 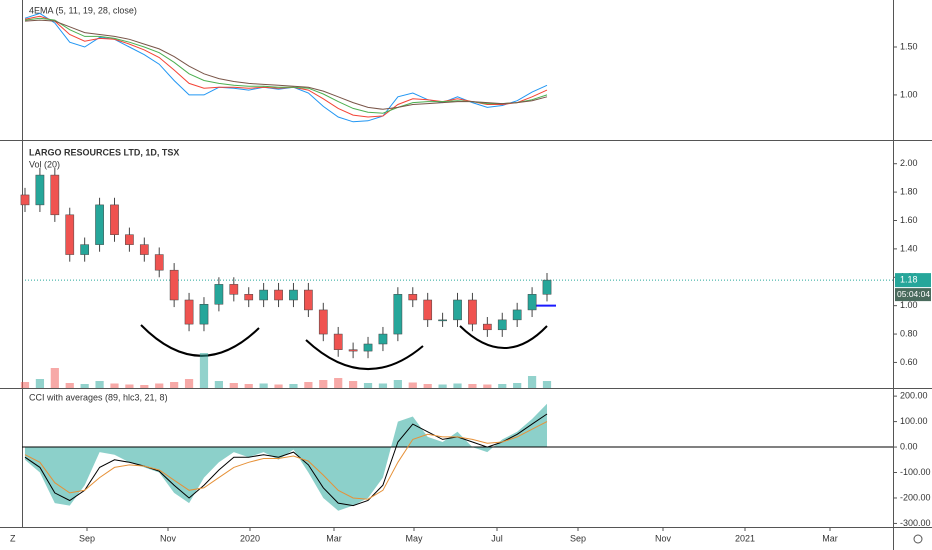 I want to click on y-tick-label: -300.00, so click(x=915, y=523).